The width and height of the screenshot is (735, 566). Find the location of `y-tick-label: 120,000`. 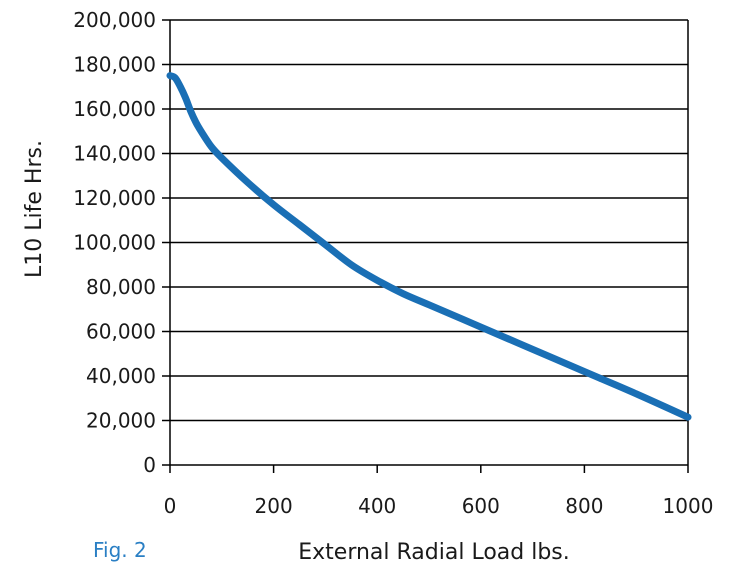

y-tick-label: 120,000 is located at coordinates (114, 198).